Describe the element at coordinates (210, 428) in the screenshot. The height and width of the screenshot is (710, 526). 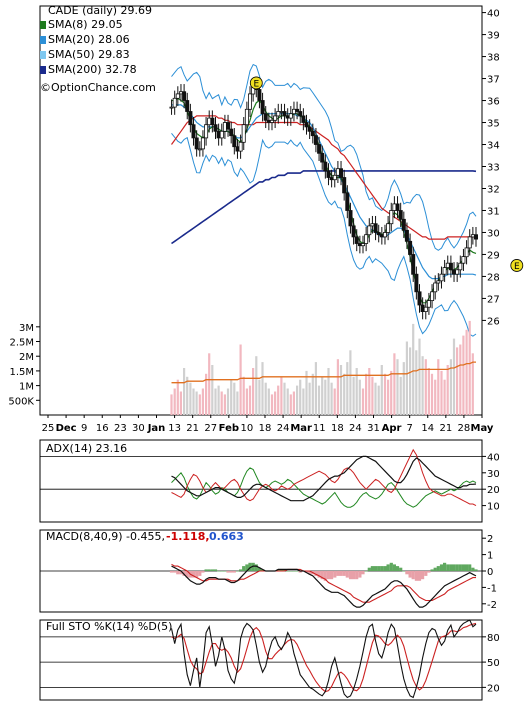
I see `x-axis-tick-label: 27` at that location.